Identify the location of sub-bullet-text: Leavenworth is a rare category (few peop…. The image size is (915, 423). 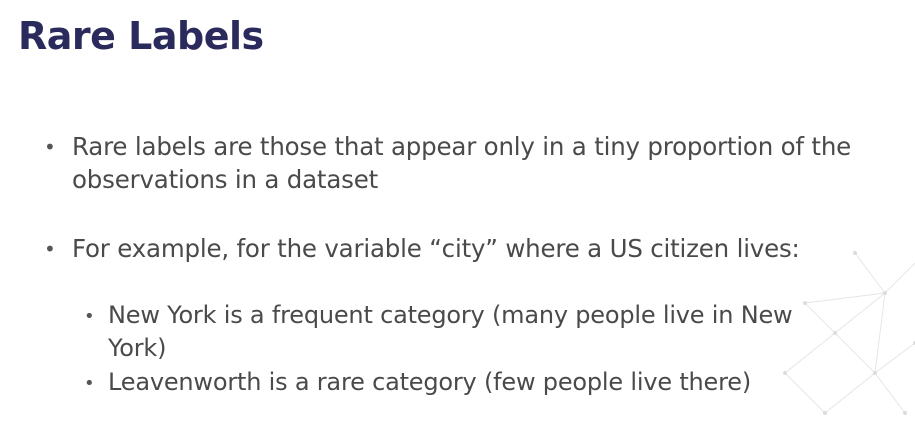
(429, 382).